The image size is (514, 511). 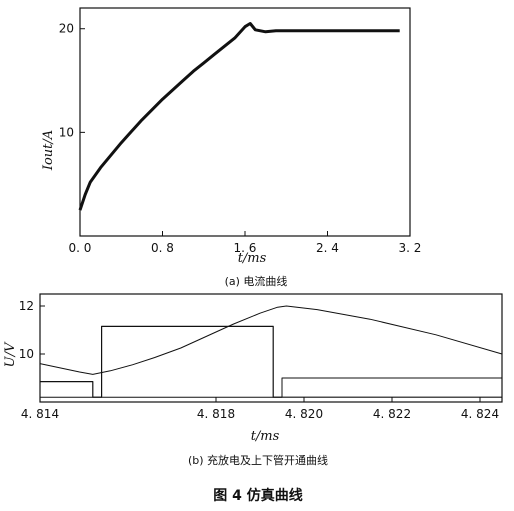 I want to click on chart-b-ylabel: U/V, so click(x=10, y=354).